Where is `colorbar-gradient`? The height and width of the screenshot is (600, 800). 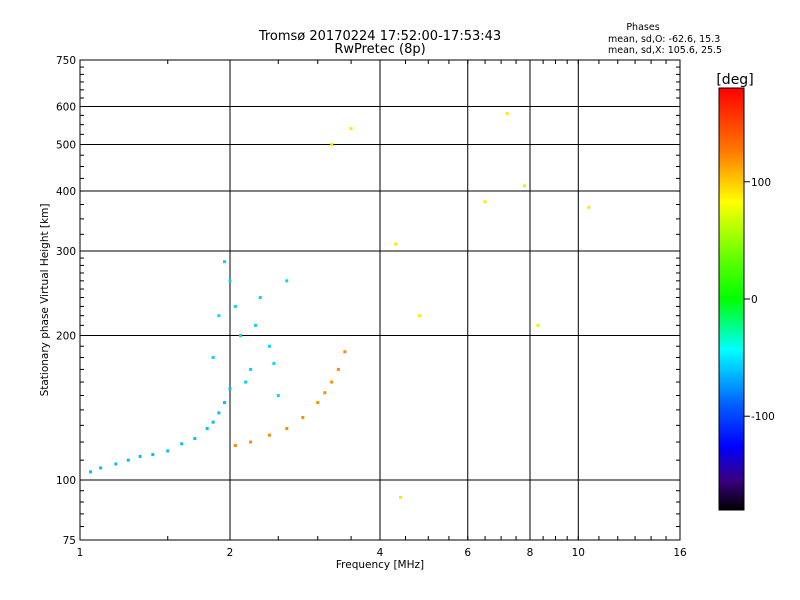 colorbar-gradient is located at coordinates (731, 299).